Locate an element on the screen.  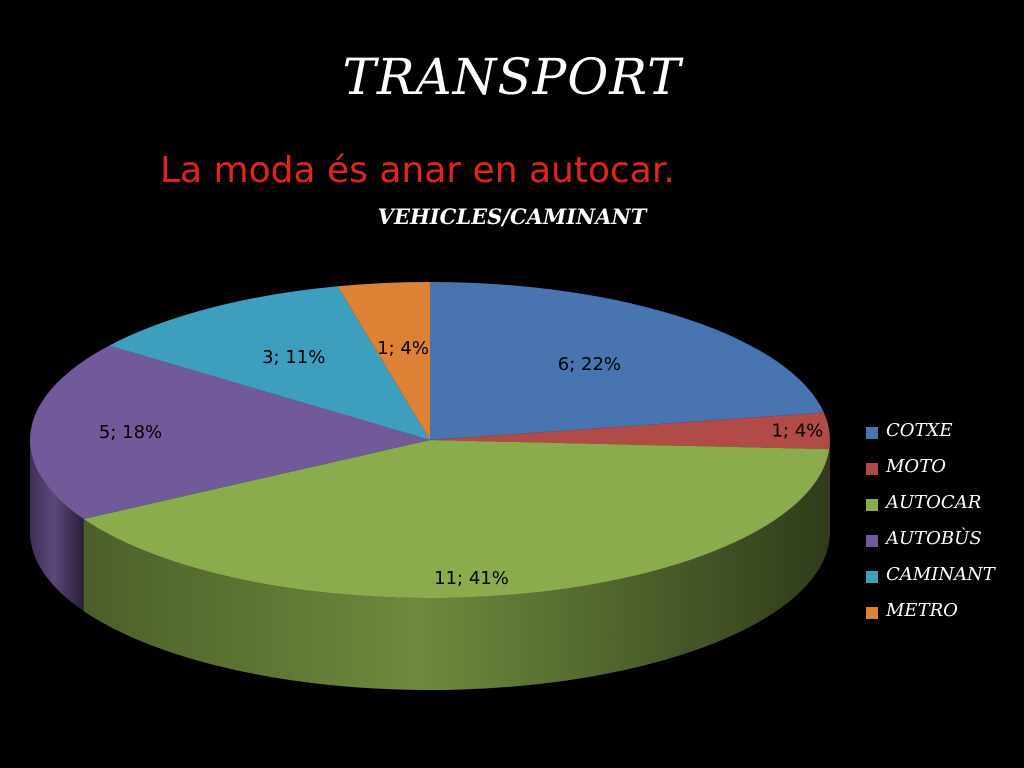
pie-slice-caminant is located at coordinates (269, 363).